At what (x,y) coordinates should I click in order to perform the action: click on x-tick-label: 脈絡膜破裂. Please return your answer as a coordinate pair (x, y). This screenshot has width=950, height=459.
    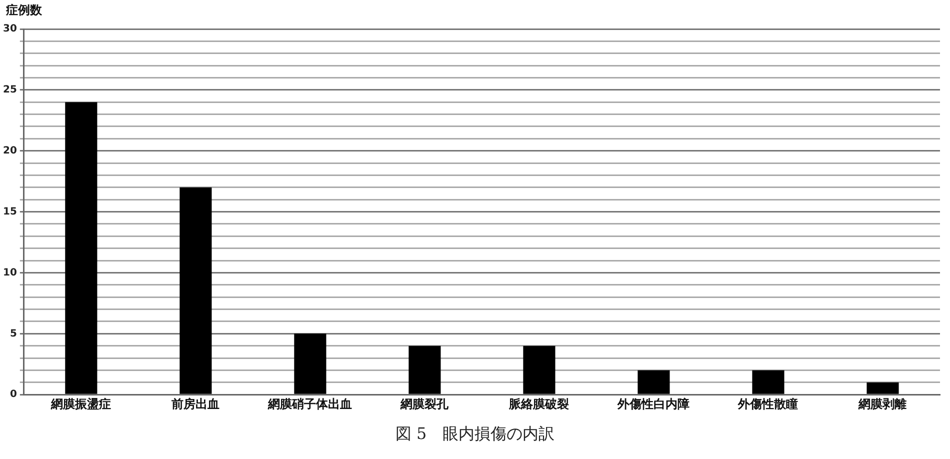
    Looking at the image, I should click on (539, 403).